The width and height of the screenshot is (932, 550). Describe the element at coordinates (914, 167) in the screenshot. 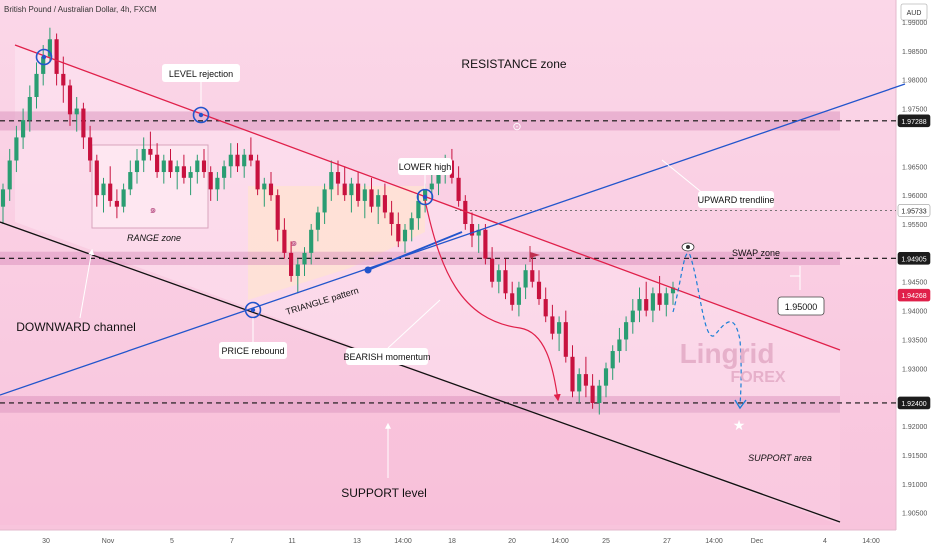

I see `price-tick-label: 1.96500` at that location.